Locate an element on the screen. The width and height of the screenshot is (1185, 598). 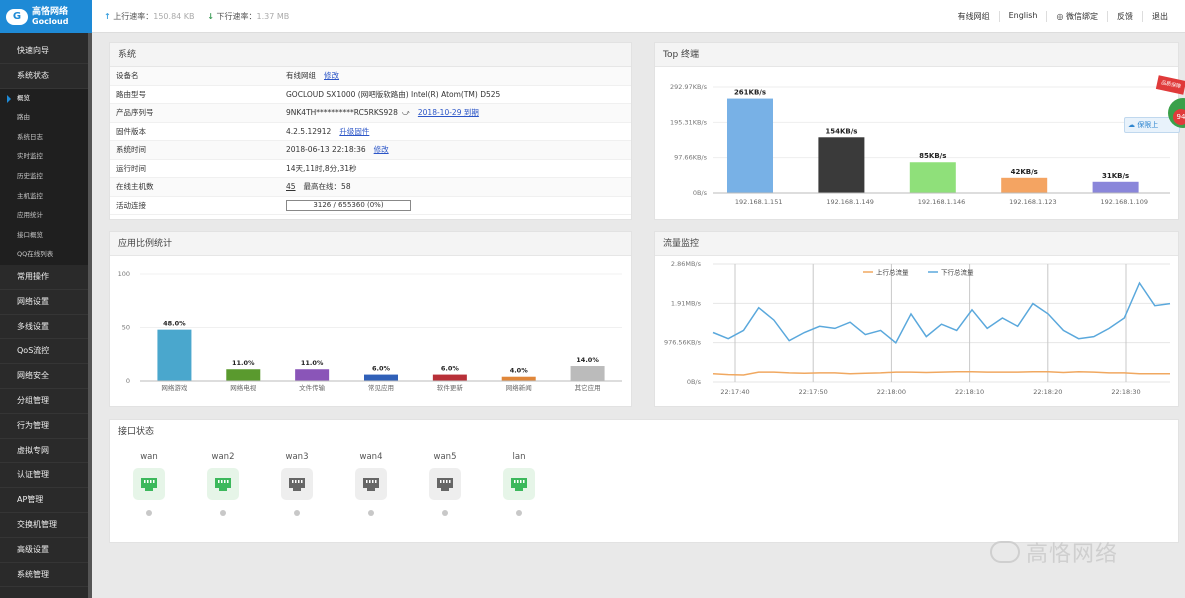
x-tick-label: 网络电视 is located at coordinates (243, 387).